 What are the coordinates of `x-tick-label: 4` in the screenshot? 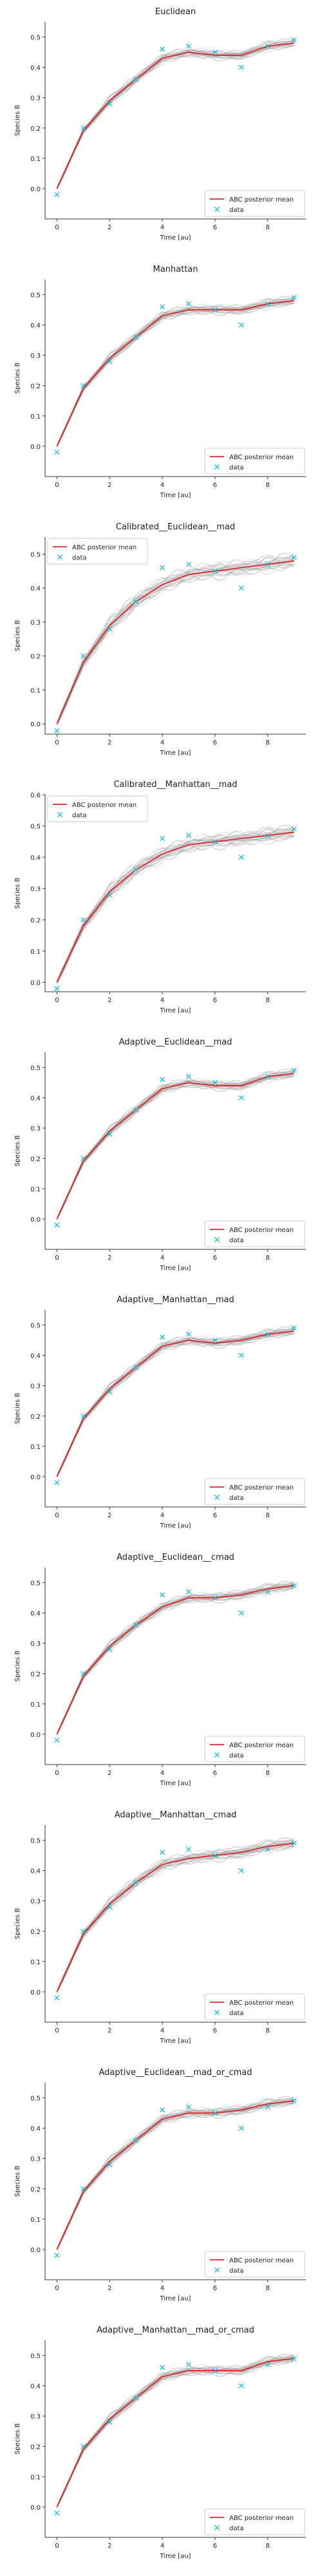 It's located at (162, 1773).